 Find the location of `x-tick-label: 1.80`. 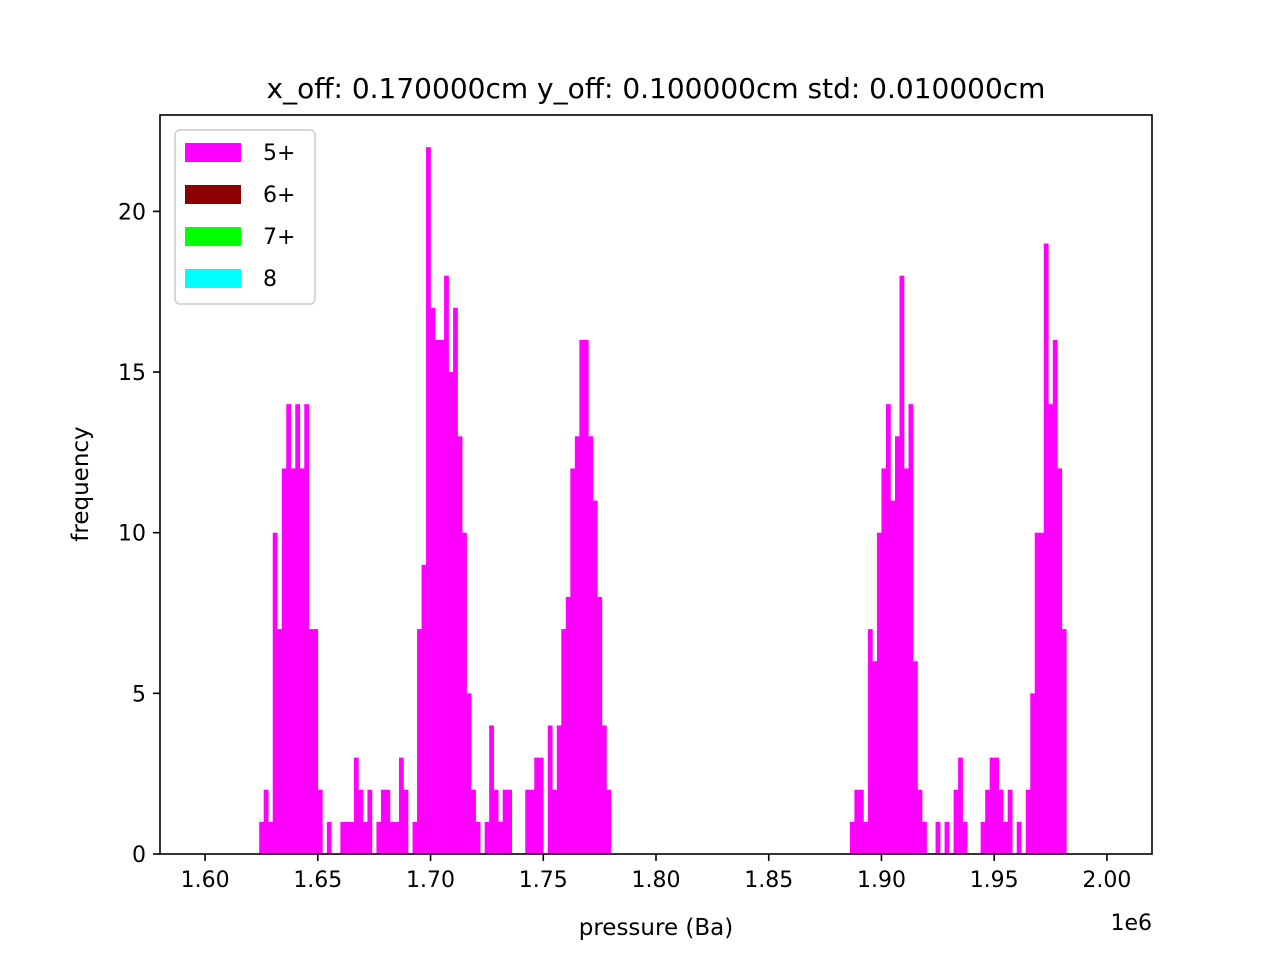

x-tick-label: 1.80 is located at coordinates (656, 880).